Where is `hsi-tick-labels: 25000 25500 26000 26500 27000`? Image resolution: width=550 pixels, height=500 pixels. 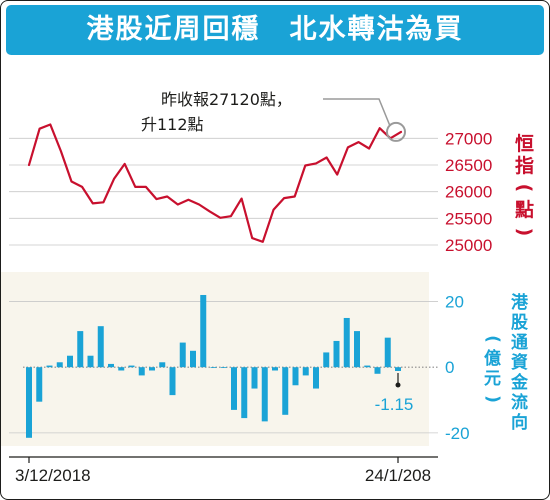 hsi-tick-labels: 25000 25500 26000 26500 27000 is located at coordinates (468, 192).